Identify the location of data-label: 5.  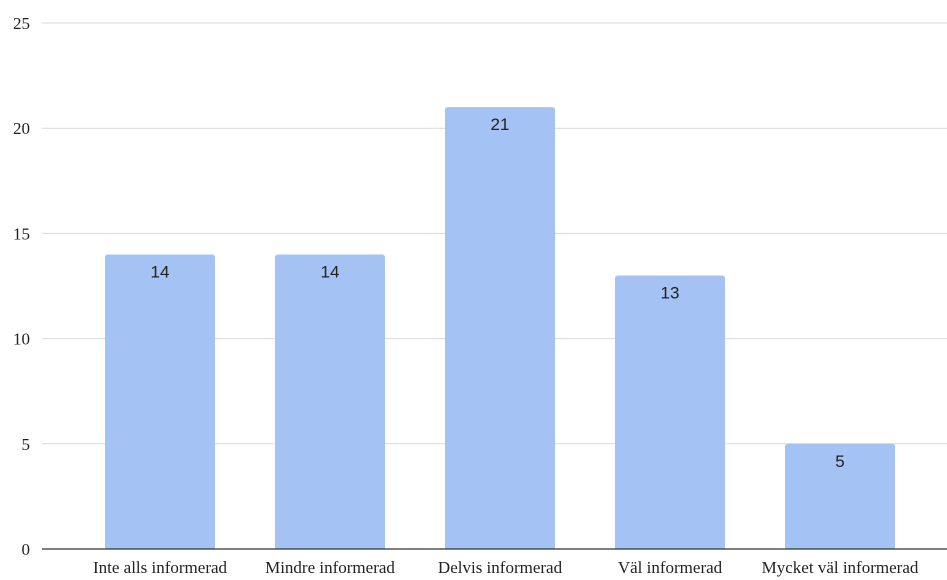
(839, 461).